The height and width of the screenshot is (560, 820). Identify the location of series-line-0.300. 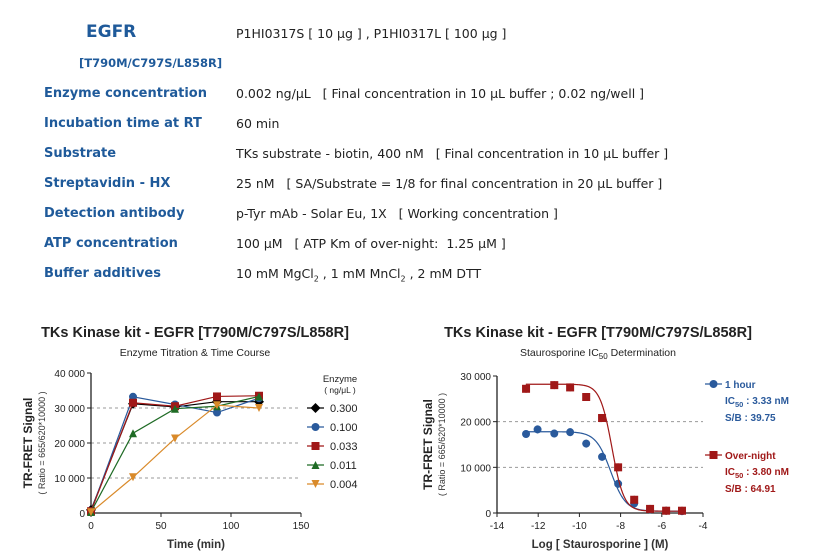
(174, 456).